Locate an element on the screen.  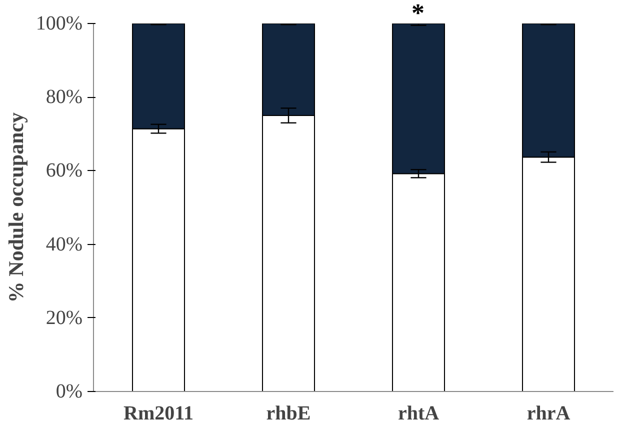
y-tick-label: 0% is located at coordinates (69, 391).